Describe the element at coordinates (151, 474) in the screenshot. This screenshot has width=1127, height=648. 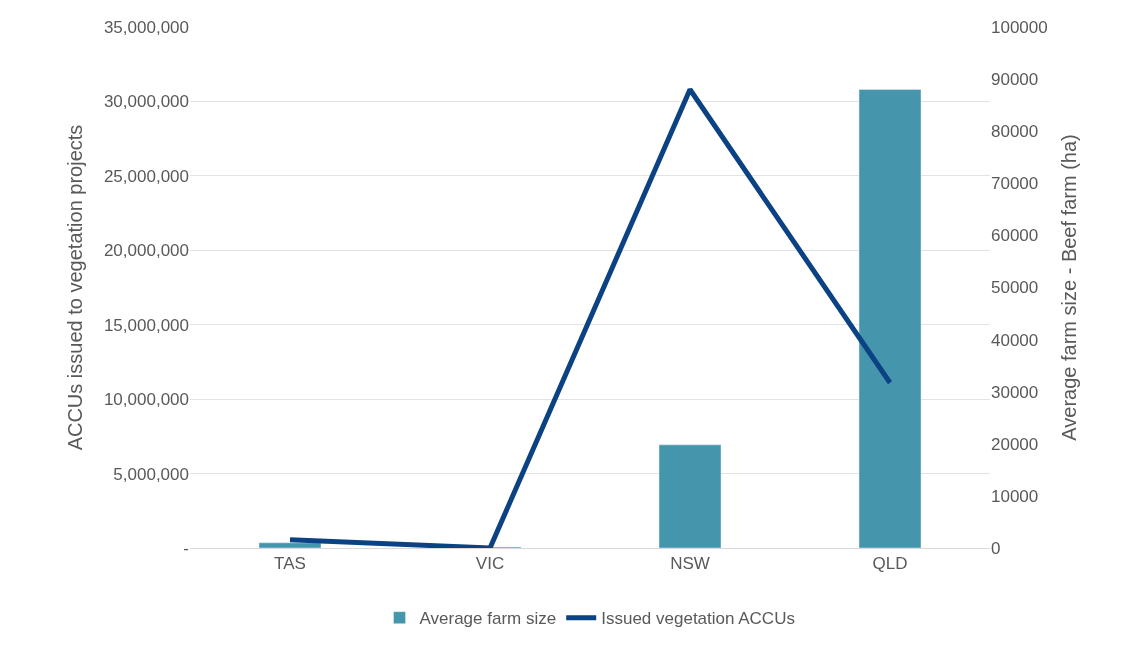
I see `y-tick-label: 5,000,000` at that location.